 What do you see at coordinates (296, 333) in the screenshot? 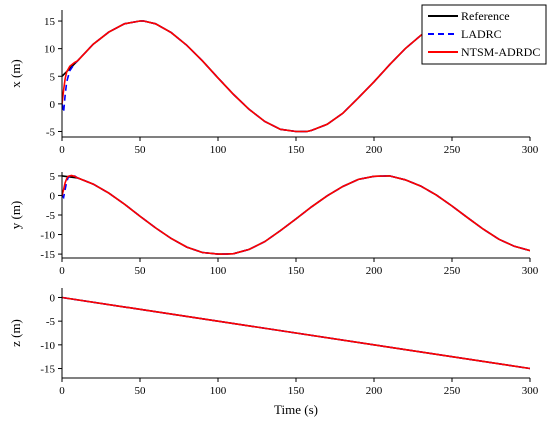
I see `series-ntsm-adrdc-line-z` at bounding box center [296, 333].